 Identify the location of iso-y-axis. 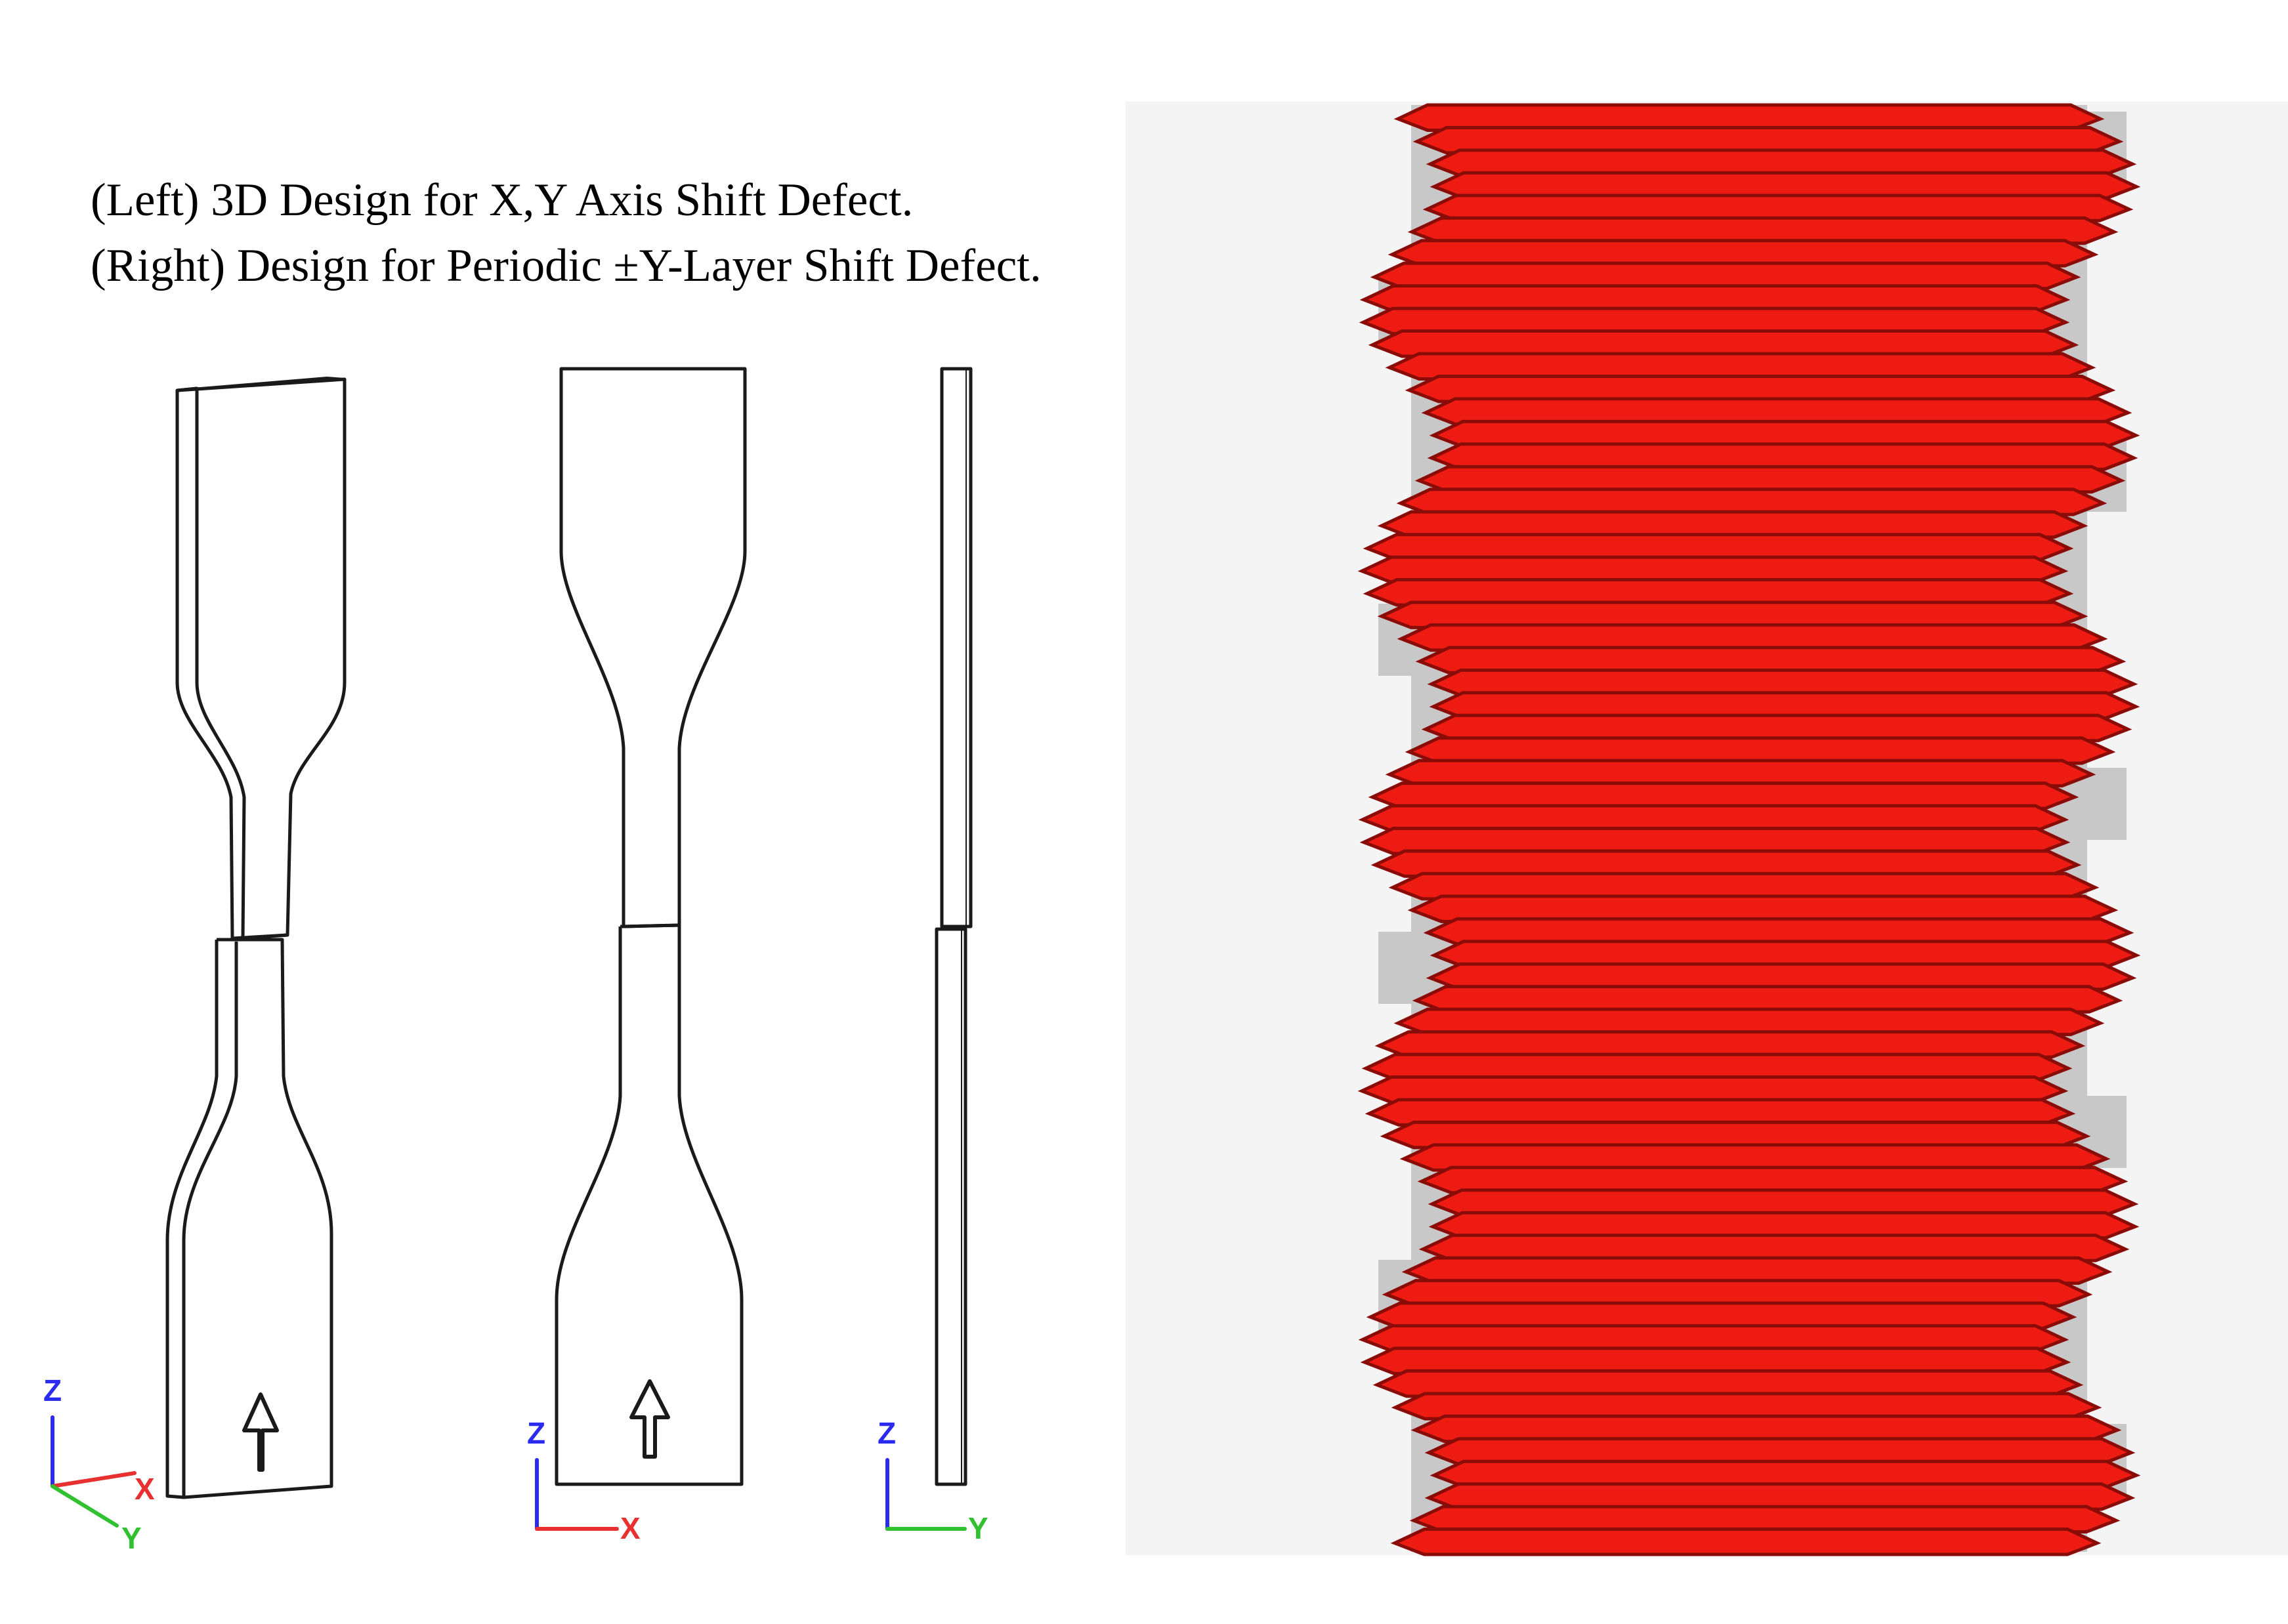
(85, 1506).